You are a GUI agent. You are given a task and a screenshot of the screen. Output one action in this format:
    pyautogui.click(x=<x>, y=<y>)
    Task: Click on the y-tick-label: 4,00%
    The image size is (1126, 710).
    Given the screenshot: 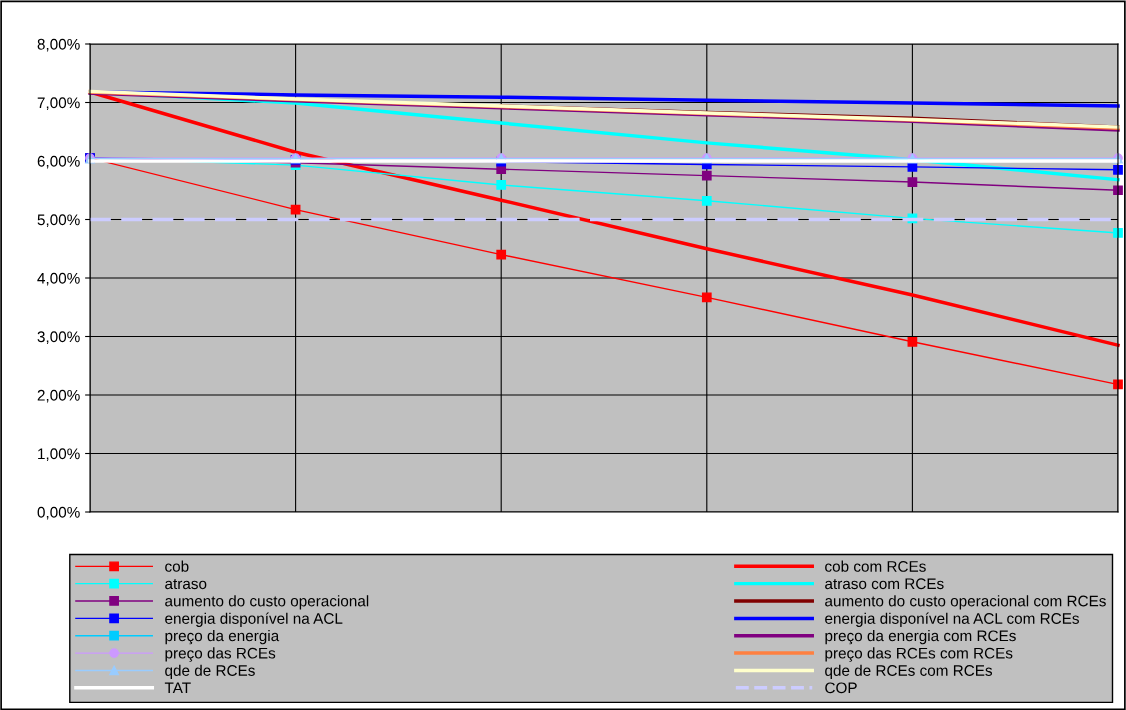 What is the action you would take?
    pyautogui.click(x=58, y=279)
    